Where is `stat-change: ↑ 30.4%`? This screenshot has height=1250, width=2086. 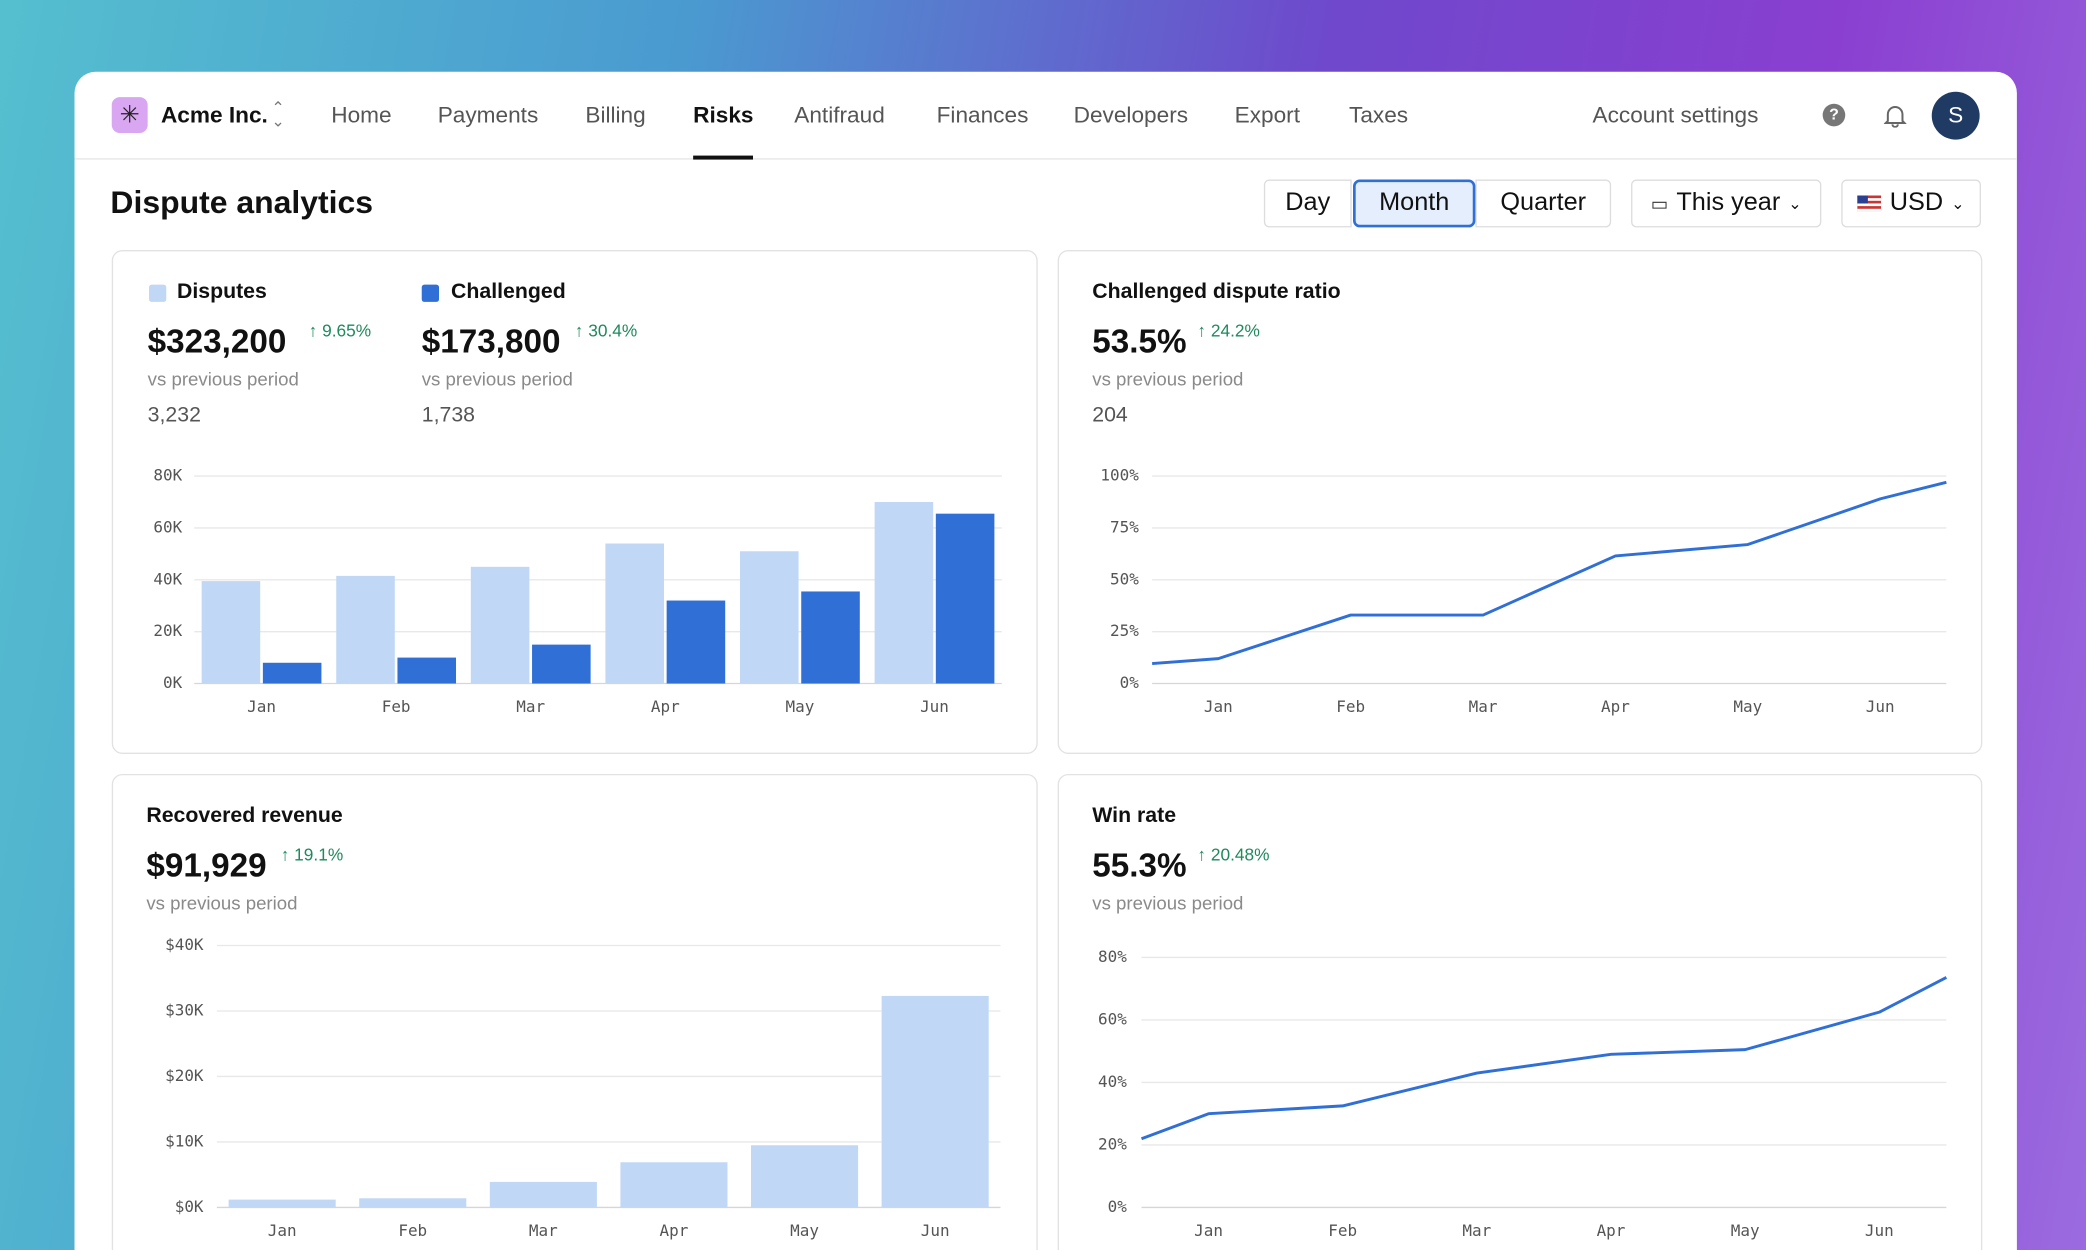 stat-change: ↑ 30.4% is located at coordinates (606, 330).